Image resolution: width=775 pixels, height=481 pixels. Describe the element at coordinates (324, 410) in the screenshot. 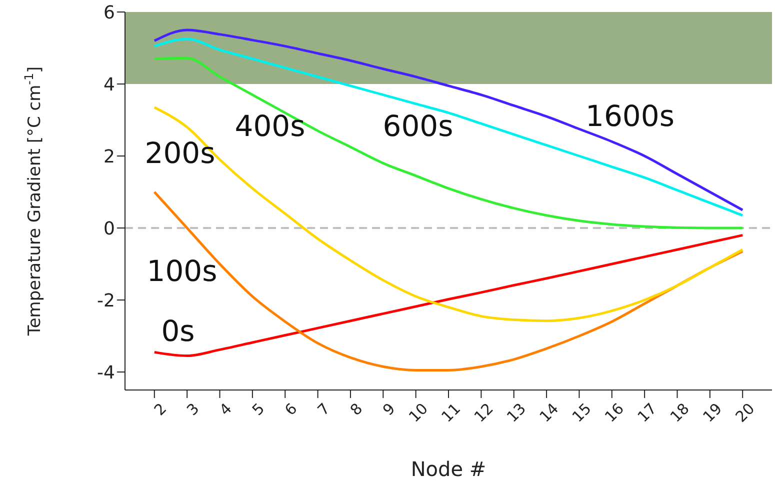

I see `x-tick-label: 7` at that location.